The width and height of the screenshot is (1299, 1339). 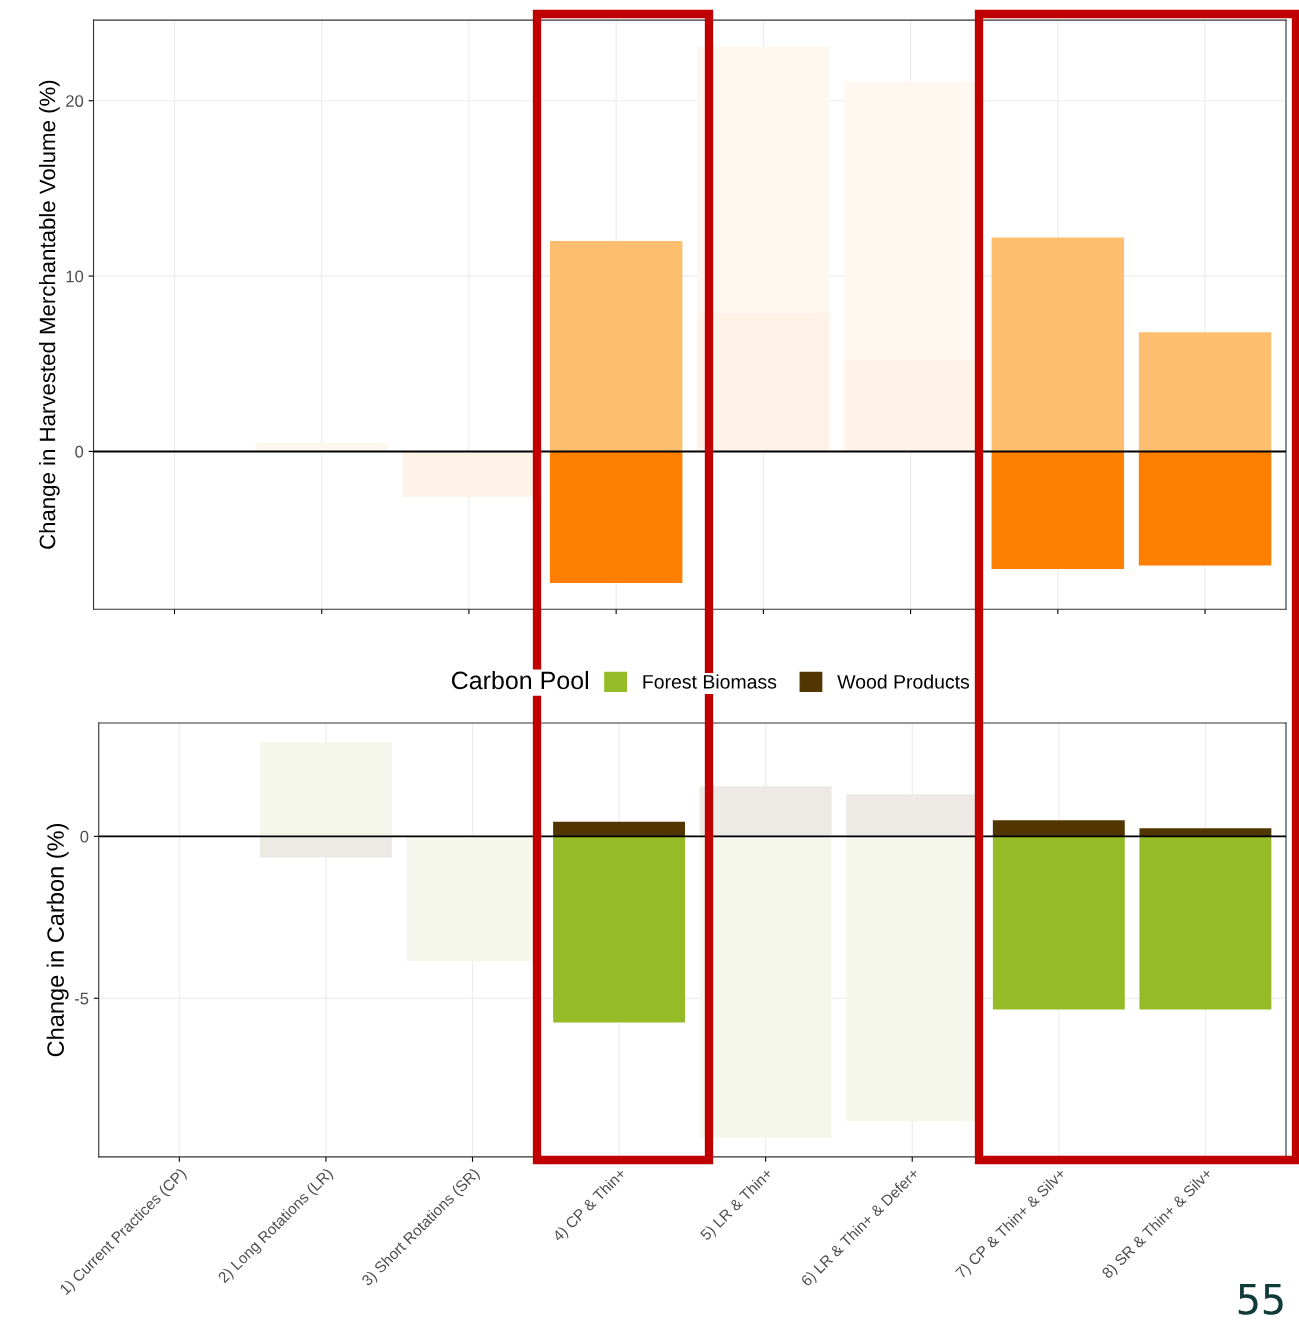 I want to click on legend-title: Carbon Pool, so click(x=519, y=680).